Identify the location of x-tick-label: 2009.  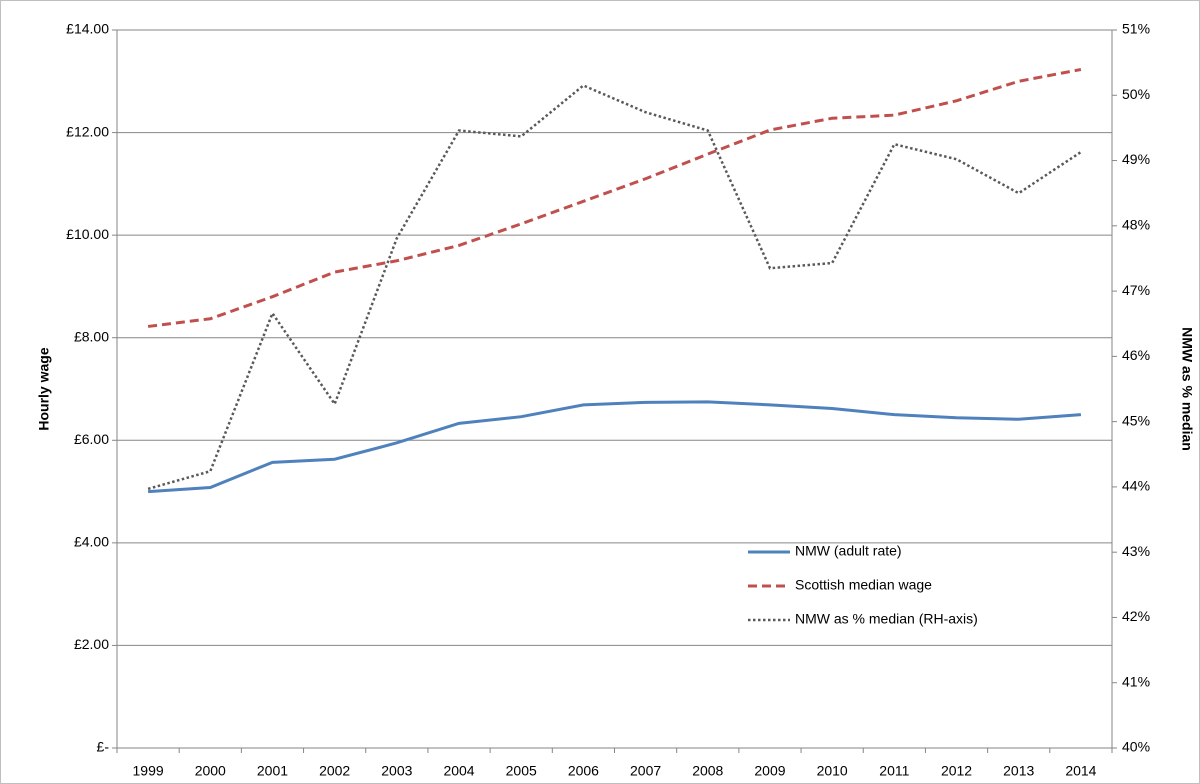
(769, 771).